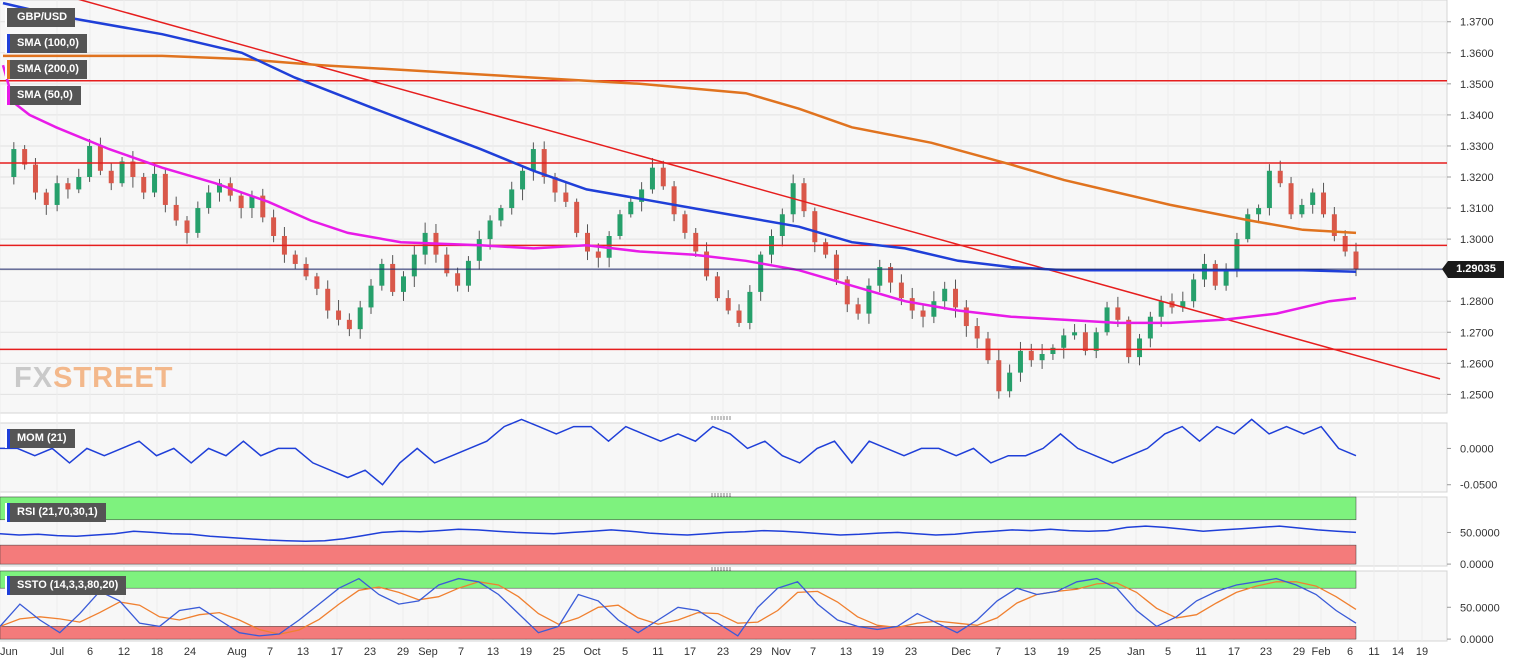 Image resolution: width=1516 pixels, height=665 pixels. I want to click on rsi-swatch, so click(8, 512).